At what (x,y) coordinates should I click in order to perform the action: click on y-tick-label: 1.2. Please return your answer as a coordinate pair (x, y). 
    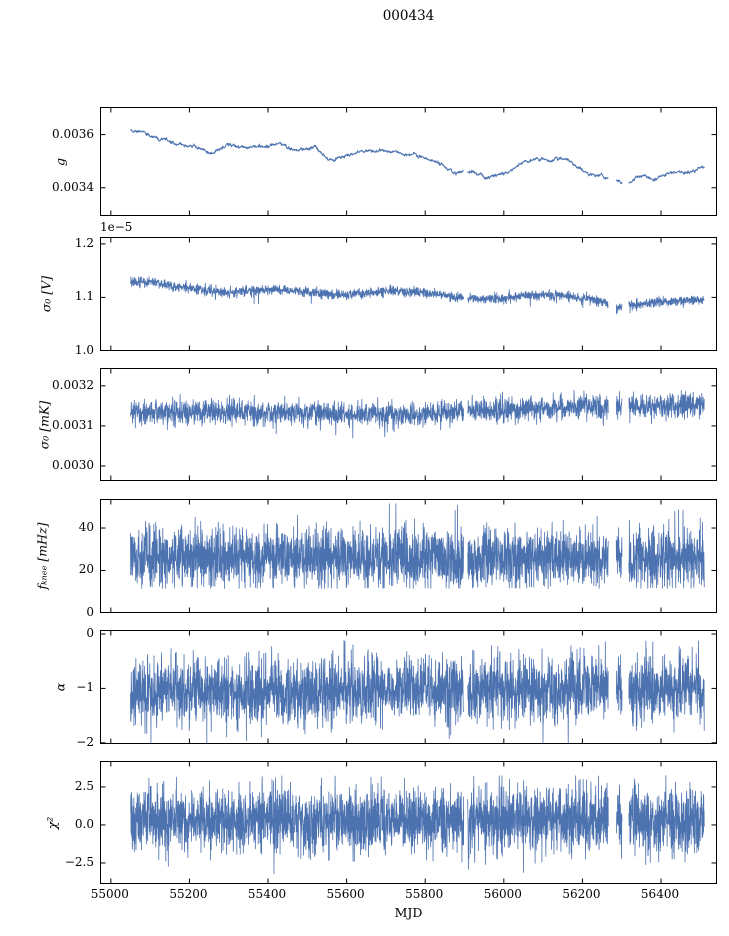
    Looking at the image, I should click on (84, 242).